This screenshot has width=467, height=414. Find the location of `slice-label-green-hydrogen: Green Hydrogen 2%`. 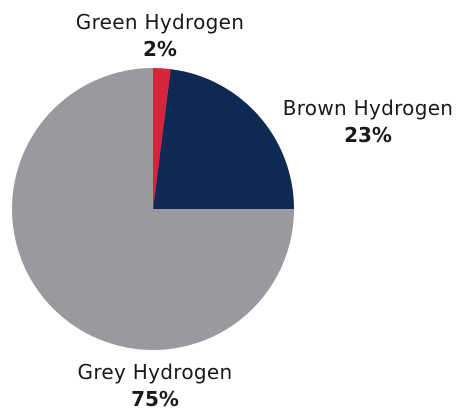

slice-label-green-hydrogen: Green Hydrogen 2% is located at coordinates (160, 35).